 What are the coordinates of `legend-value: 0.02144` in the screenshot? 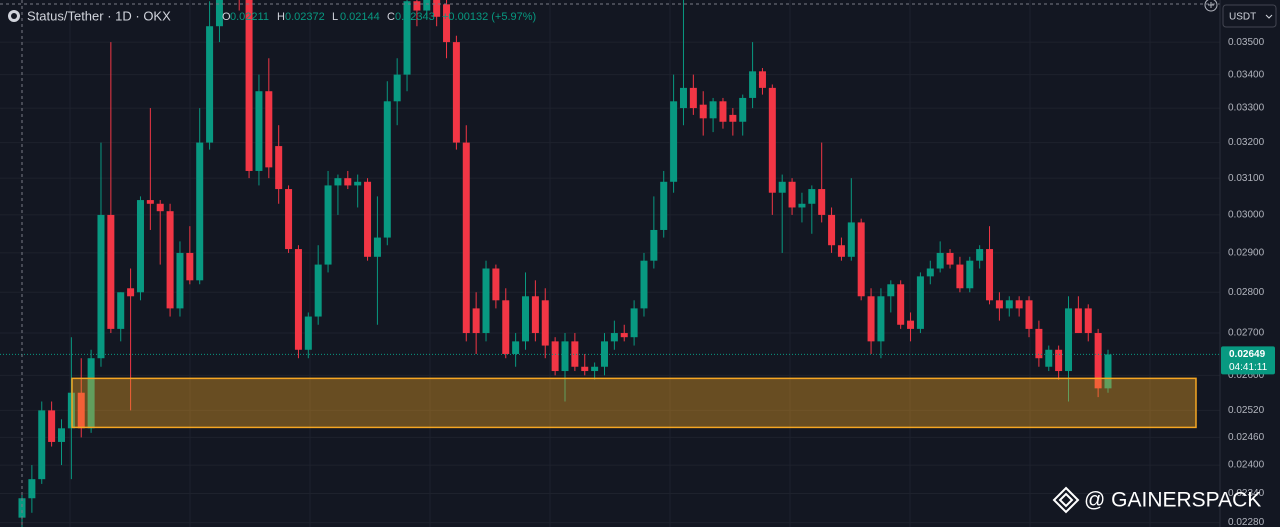 It's located at (360, 17).